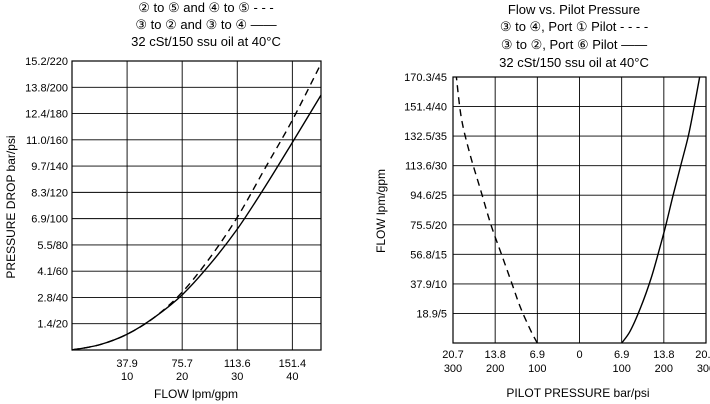 The height and width of the screenshot is (404, 710). I want to click on y-tick-label: 170.3/45, so click(425, 78).